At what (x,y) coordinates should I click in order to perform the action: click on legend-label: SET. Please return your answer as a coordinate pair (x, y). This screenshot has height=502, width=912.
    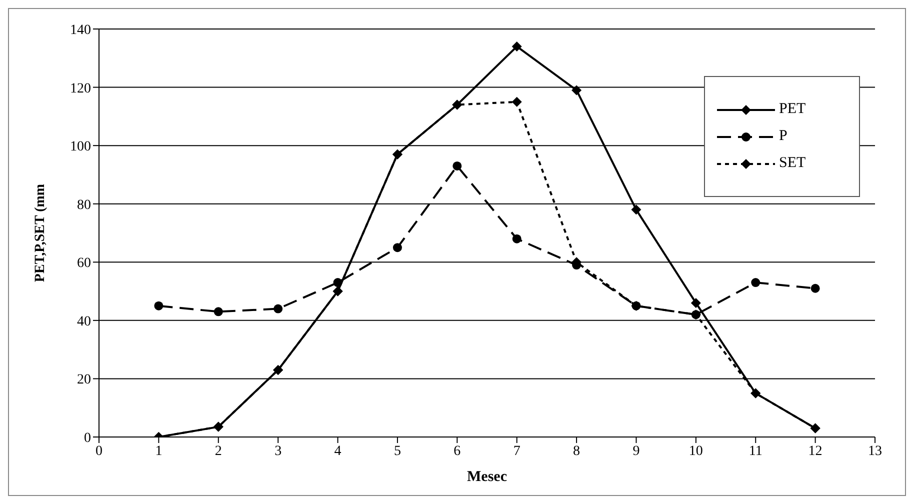
    Looking at the image, I should click on (792, 163).